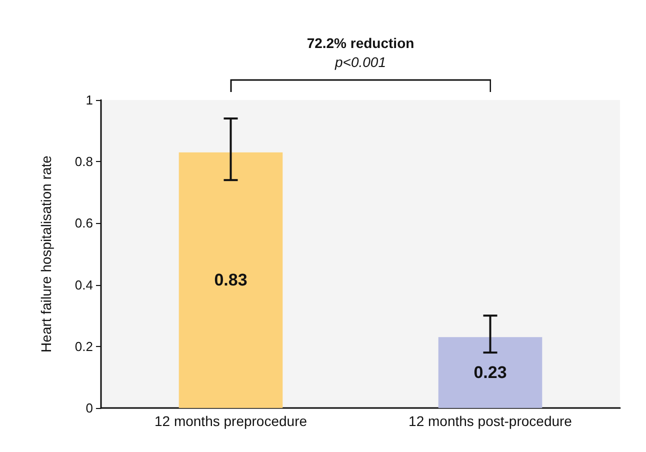  What do you see at coordinates (89, 100) in the screenshot?
I see `y-tick-label: 1` at bounding box center [89, 100].